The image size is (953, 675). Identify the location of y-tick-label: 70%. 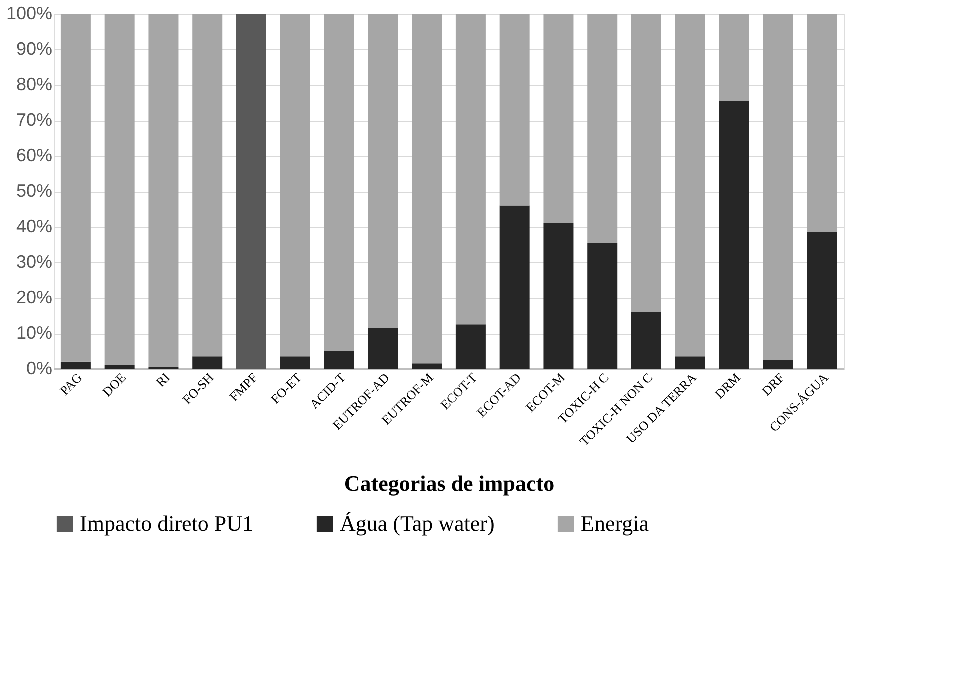
(34, 120).